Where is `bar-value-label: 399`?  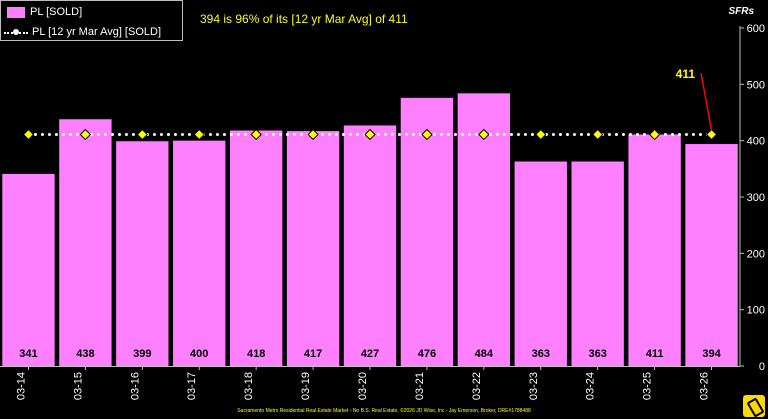 bar-value-label: 399 is located at coordinates (142, 354).